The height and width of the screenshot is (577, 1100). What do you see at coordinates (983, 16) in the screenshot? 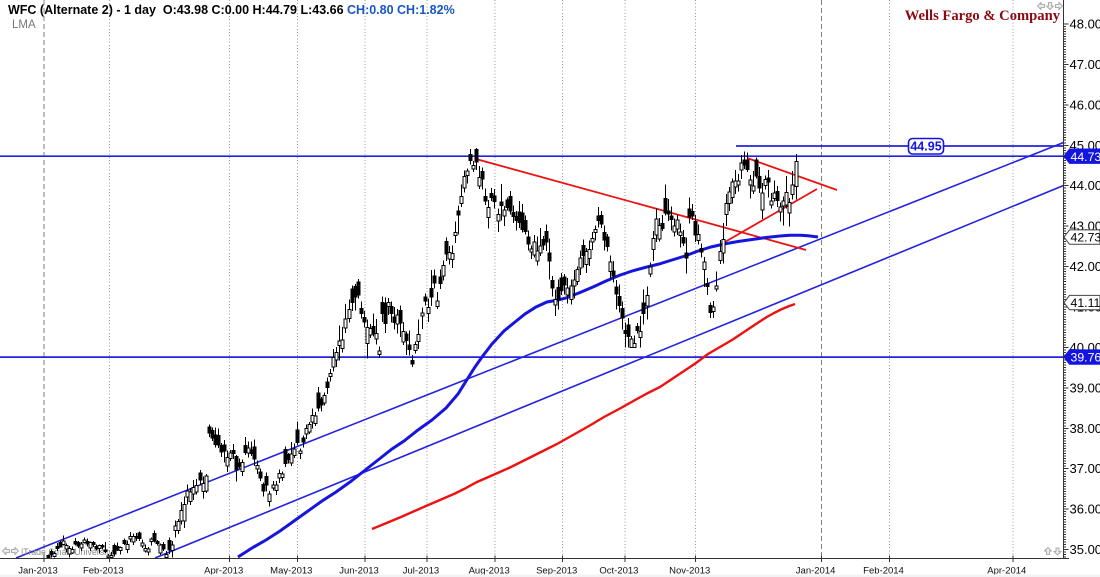
I see `svg-text: Wells Fargo & Company` at bounding box center [983, 16].